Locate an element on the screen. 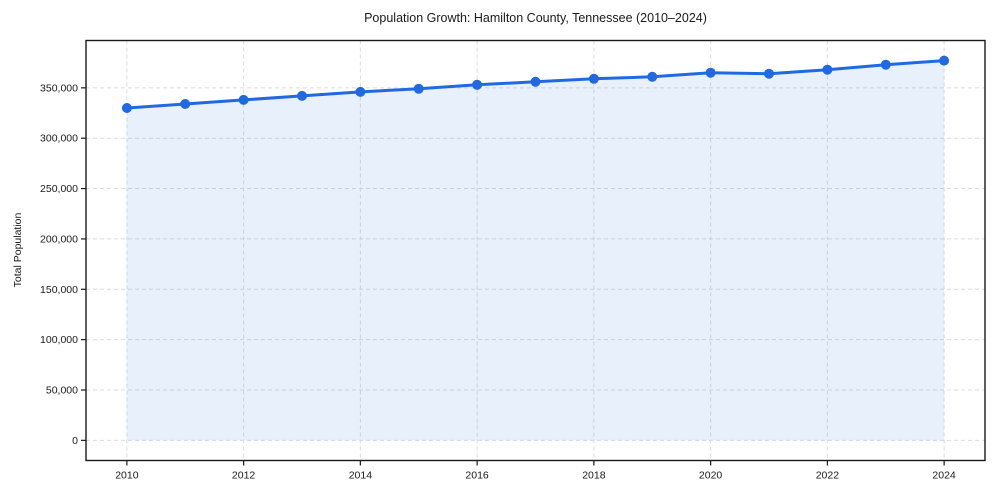 This screenshot has height=500, width=1000. x-tick-labels: 2010 2012 2014 2016 2018 2020 2022 2024 is located at coordinates (535, 476).